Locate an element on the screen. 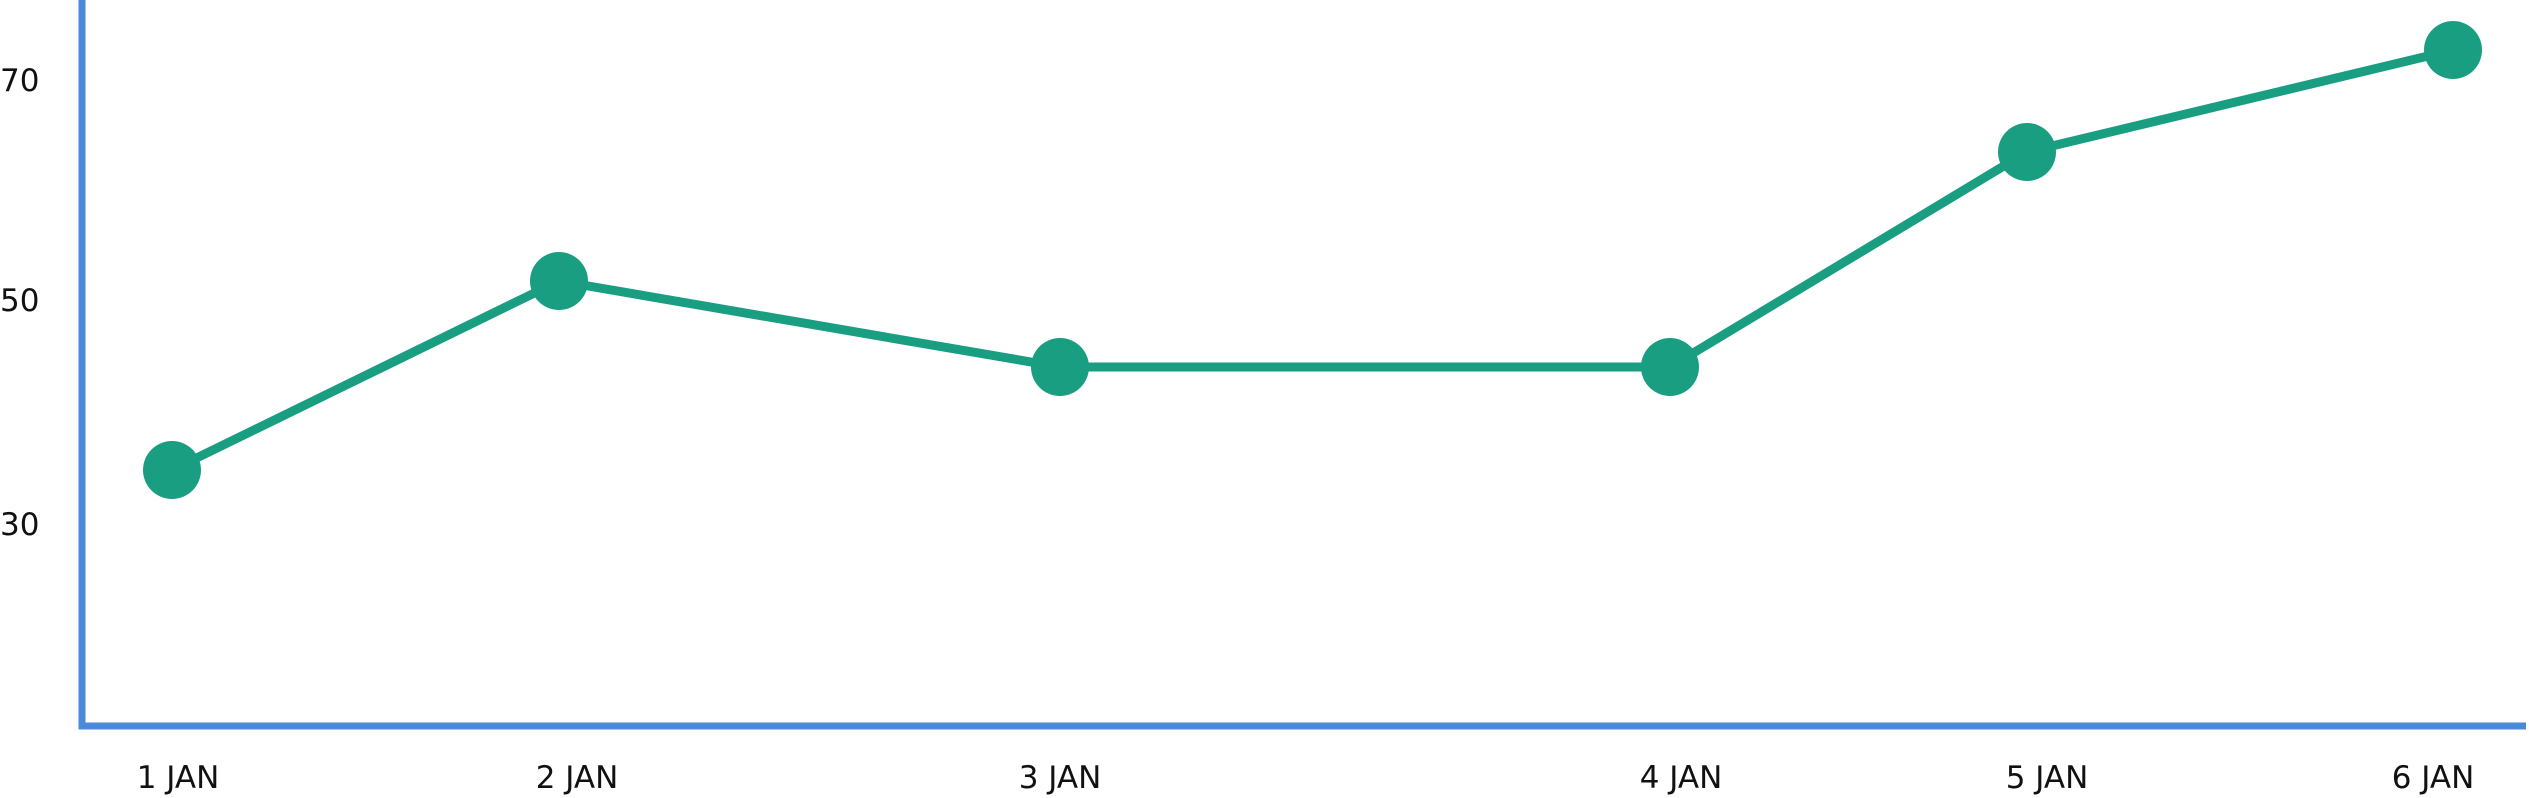  x-tick-label: 3 JAN is located at coordinates (1060, 778).